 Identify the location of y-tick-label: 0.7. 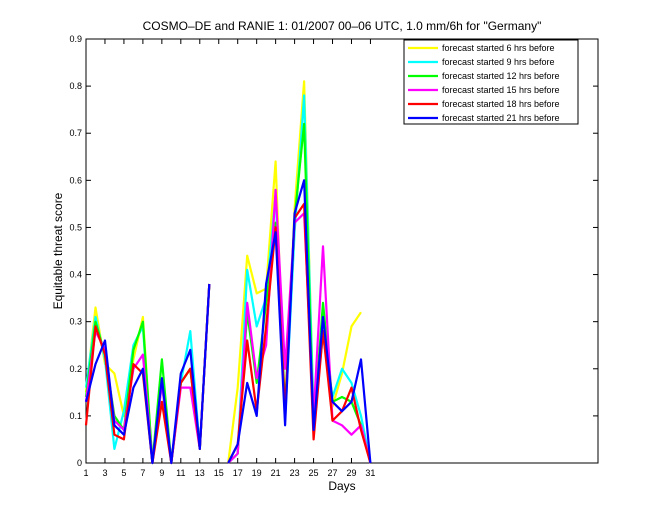
(75, 133).